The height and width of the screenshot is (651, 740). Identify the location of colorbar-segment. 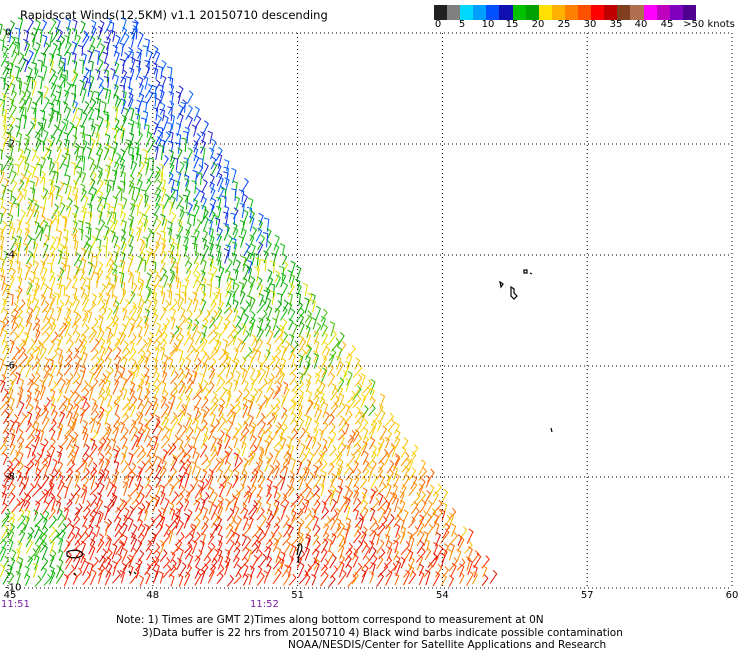
(467, 12).